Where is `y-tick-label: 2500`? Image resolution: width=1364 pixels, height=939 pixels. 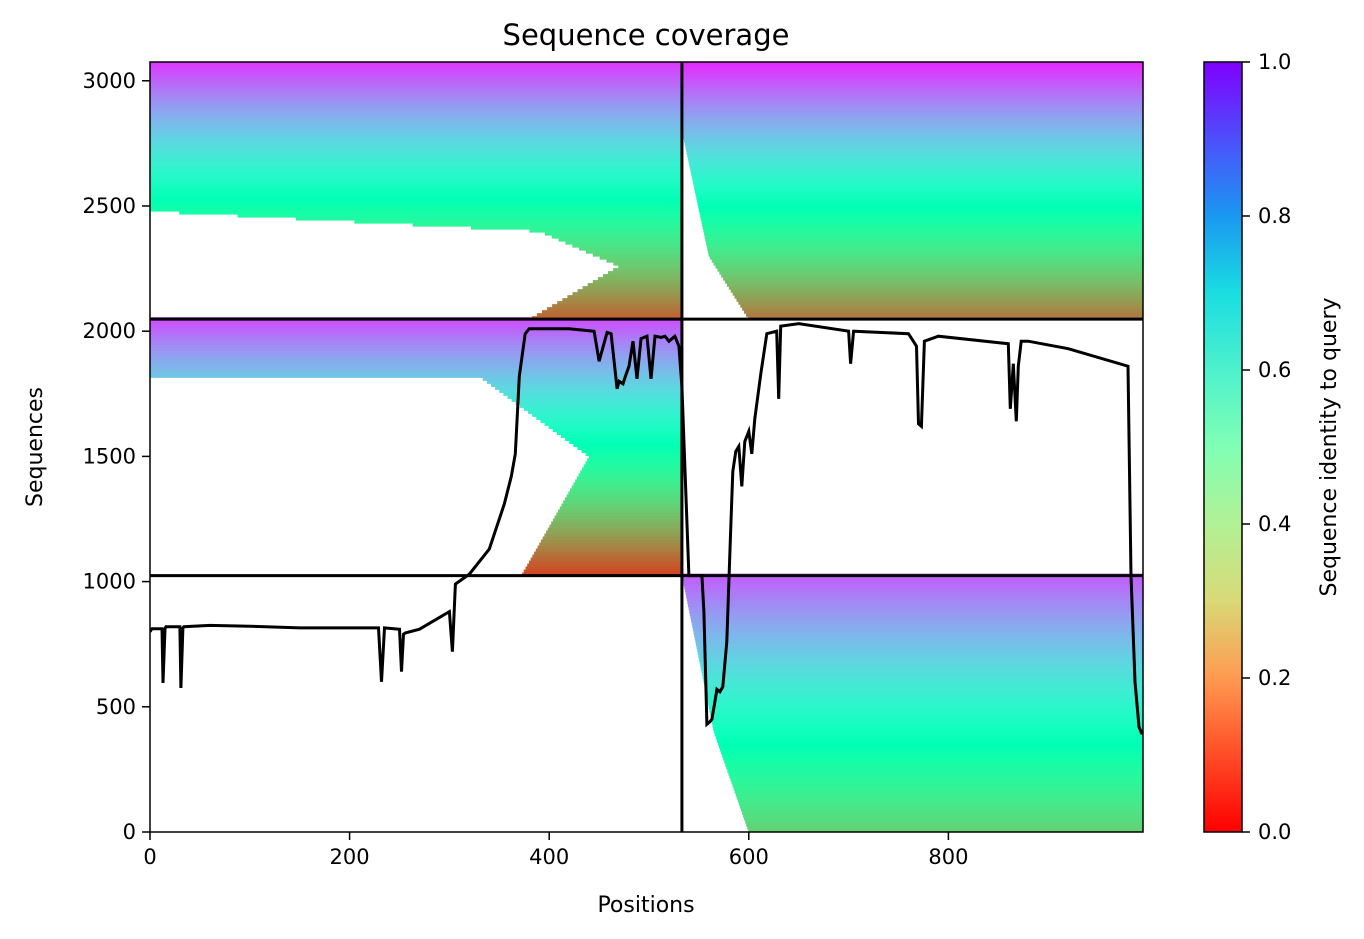
y-tick-label: 2500 is located at coordinates (109, 206).